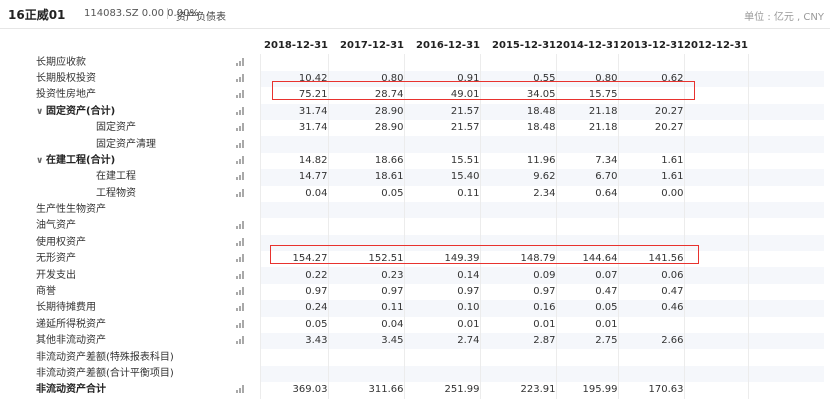 The height and width of the screenshot is (404, 830). I want to click on row-label-cell: 生产性生物资产, so click(121, 210).